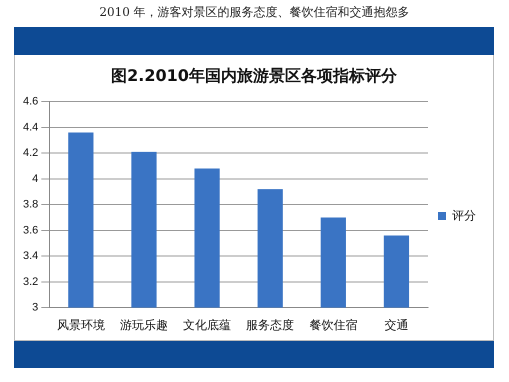  I want to click on y-tick-label: 3.4, so click(30, 256).